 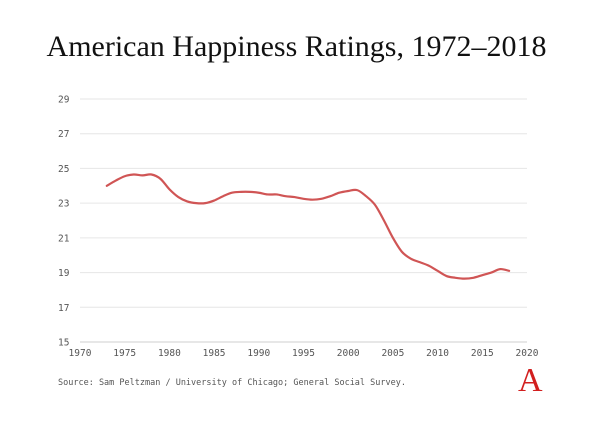 I want to click on y-tick-label: 21, so click(x=64, y=238).